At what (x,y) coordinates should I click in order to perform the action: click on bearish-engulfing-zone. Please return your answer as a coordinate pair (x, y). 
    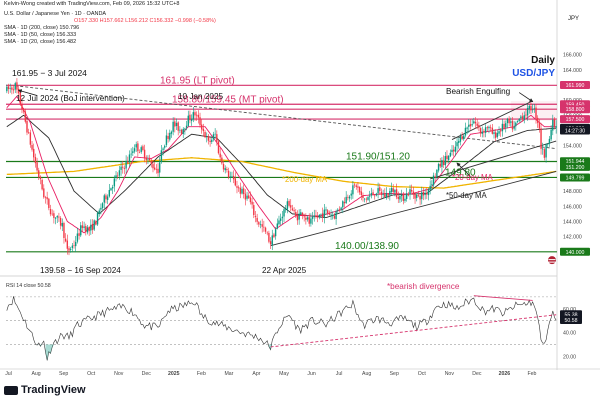
    Looking at the image, I should click on (533, 110).